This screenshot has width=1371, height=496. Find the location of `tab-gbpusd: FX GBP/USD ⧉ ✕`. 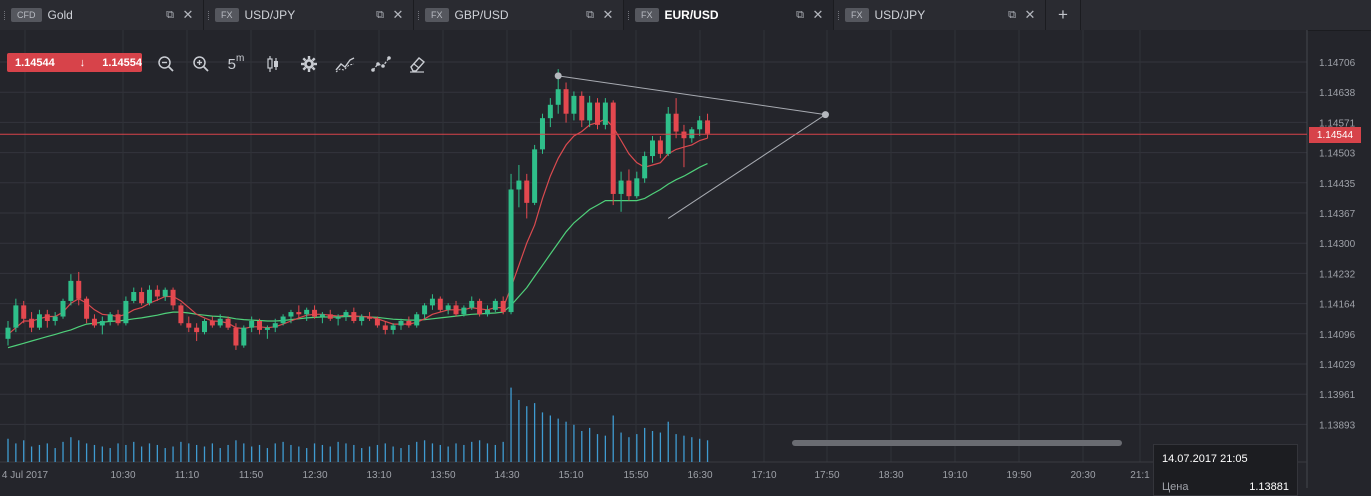

tab-gbpusd: FX GBP/USD ⧉ ✕ is located at coordinates (519, 15).